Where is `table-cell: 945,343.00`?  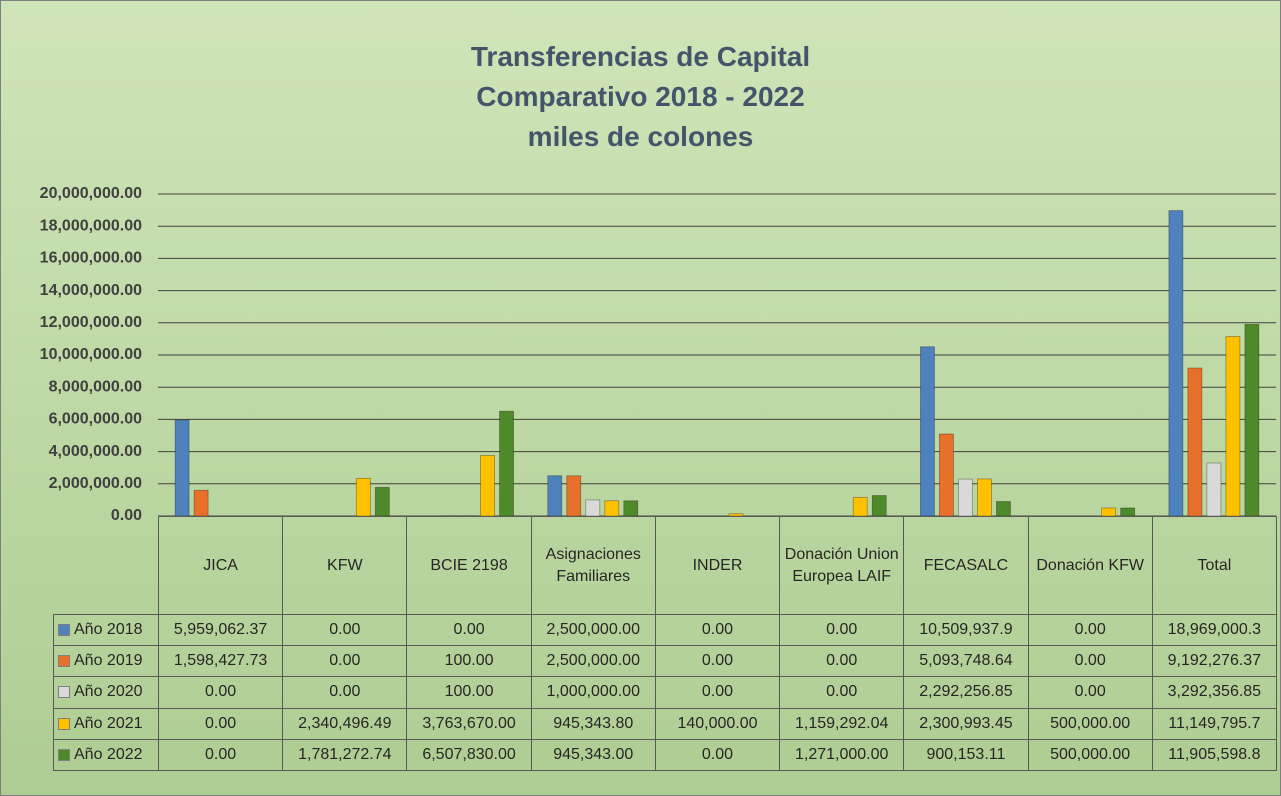
table-cell: 945,343.00 is located at coordinates (593, 754).